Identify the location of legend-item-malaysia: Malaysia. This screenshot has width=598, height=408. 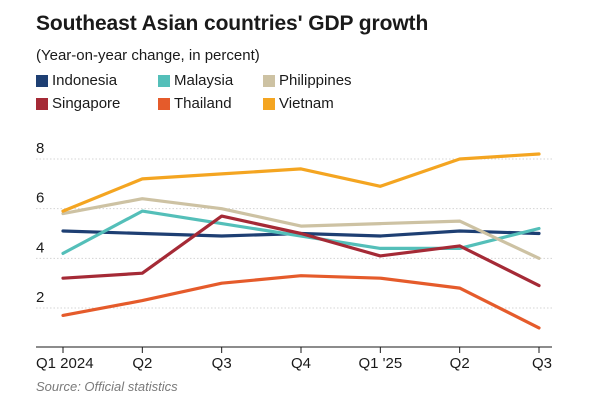
(195, 80).